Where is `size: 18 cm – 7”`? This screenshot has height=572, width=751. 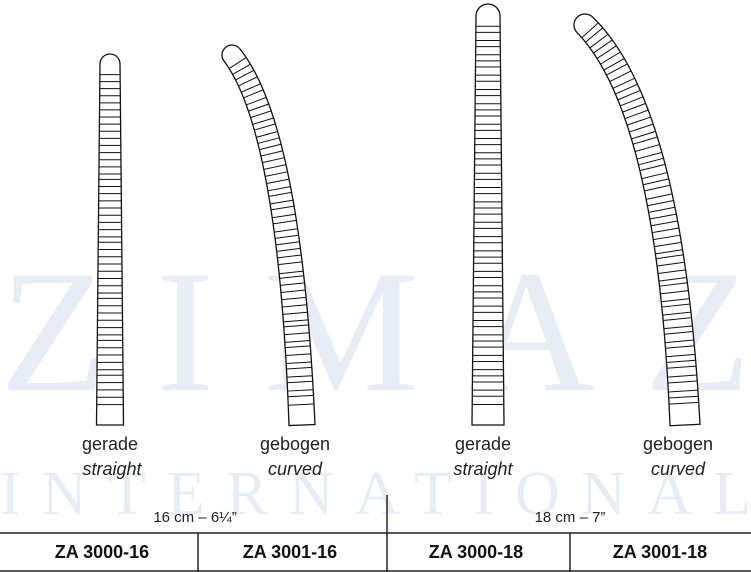
size: 18 cm – 7” is located at coordinates (570, 517).